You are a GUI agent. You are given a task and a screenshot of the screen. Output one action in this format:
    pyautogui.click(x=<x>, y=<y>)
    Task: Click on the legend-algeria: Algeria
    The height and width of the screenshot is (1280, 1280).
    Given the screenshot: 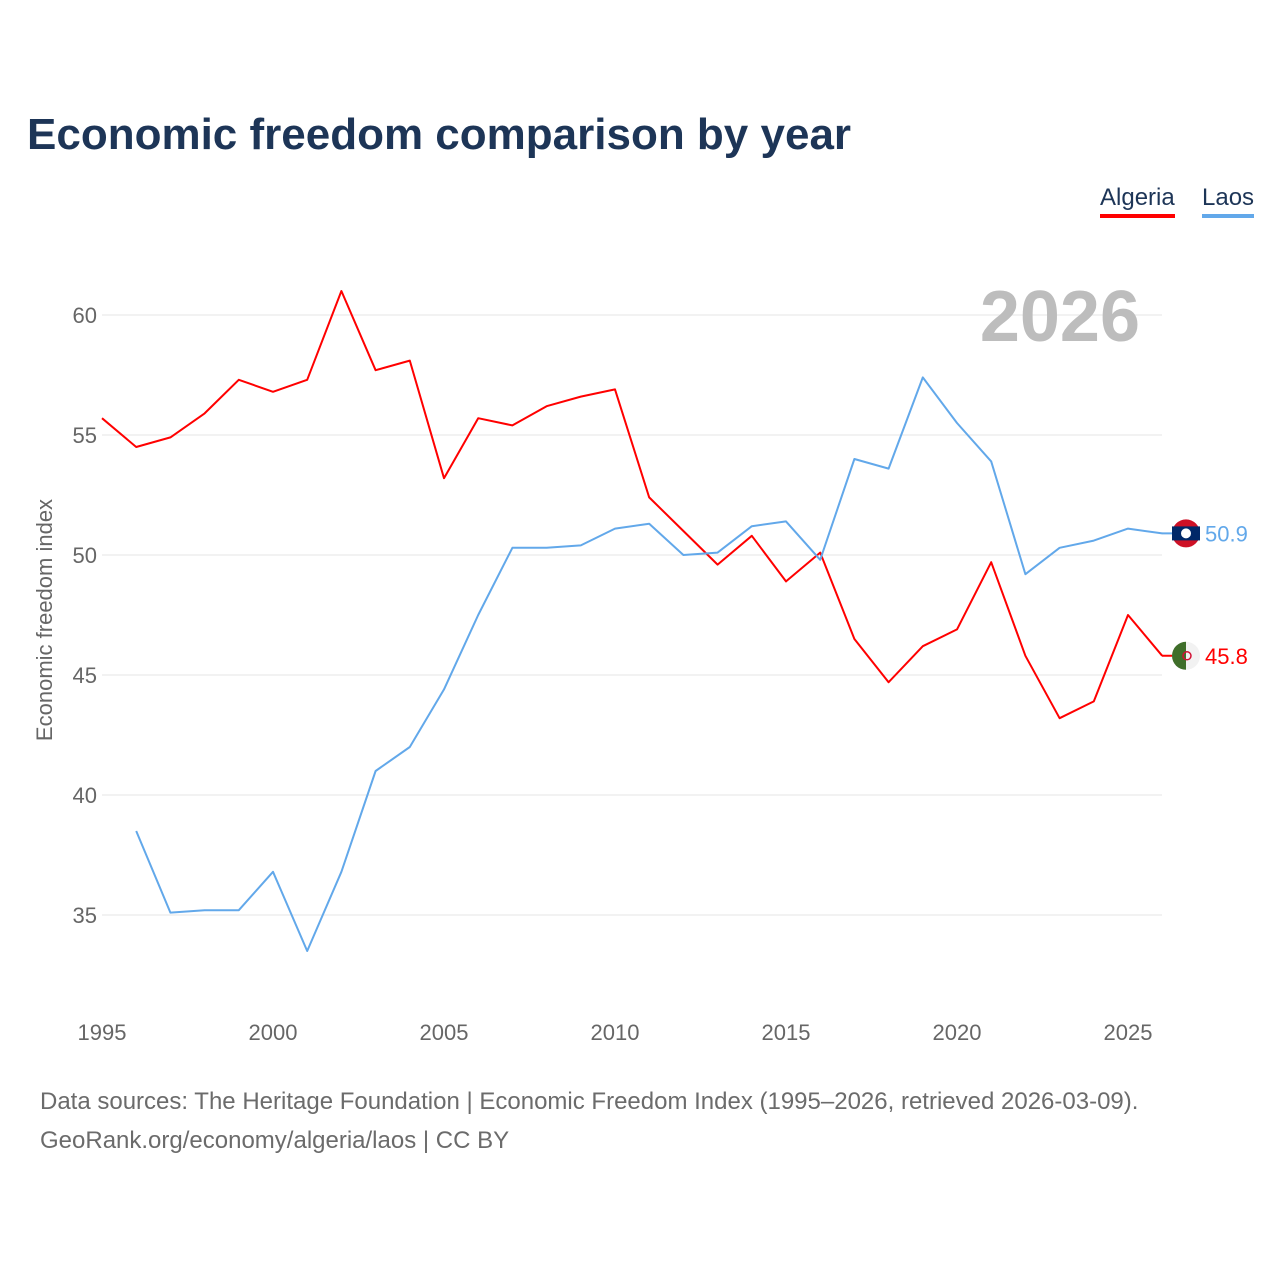 What is the action you would take?
    pyautogui.click(x=1137, y=201)
    